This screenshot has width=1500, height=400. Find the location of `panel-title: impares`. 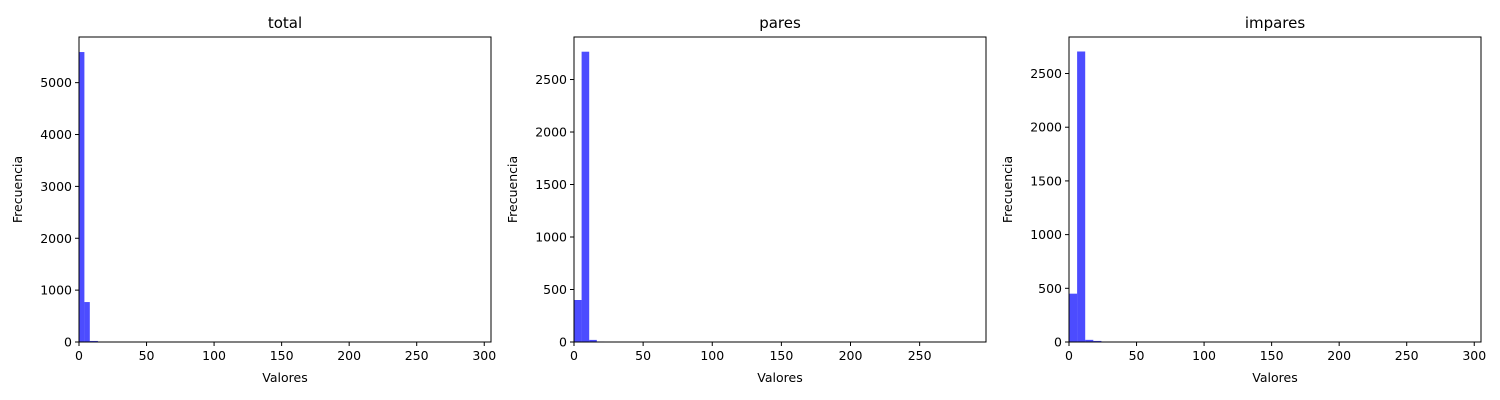

panel-title: impares is located at coordinates (1275, 23).